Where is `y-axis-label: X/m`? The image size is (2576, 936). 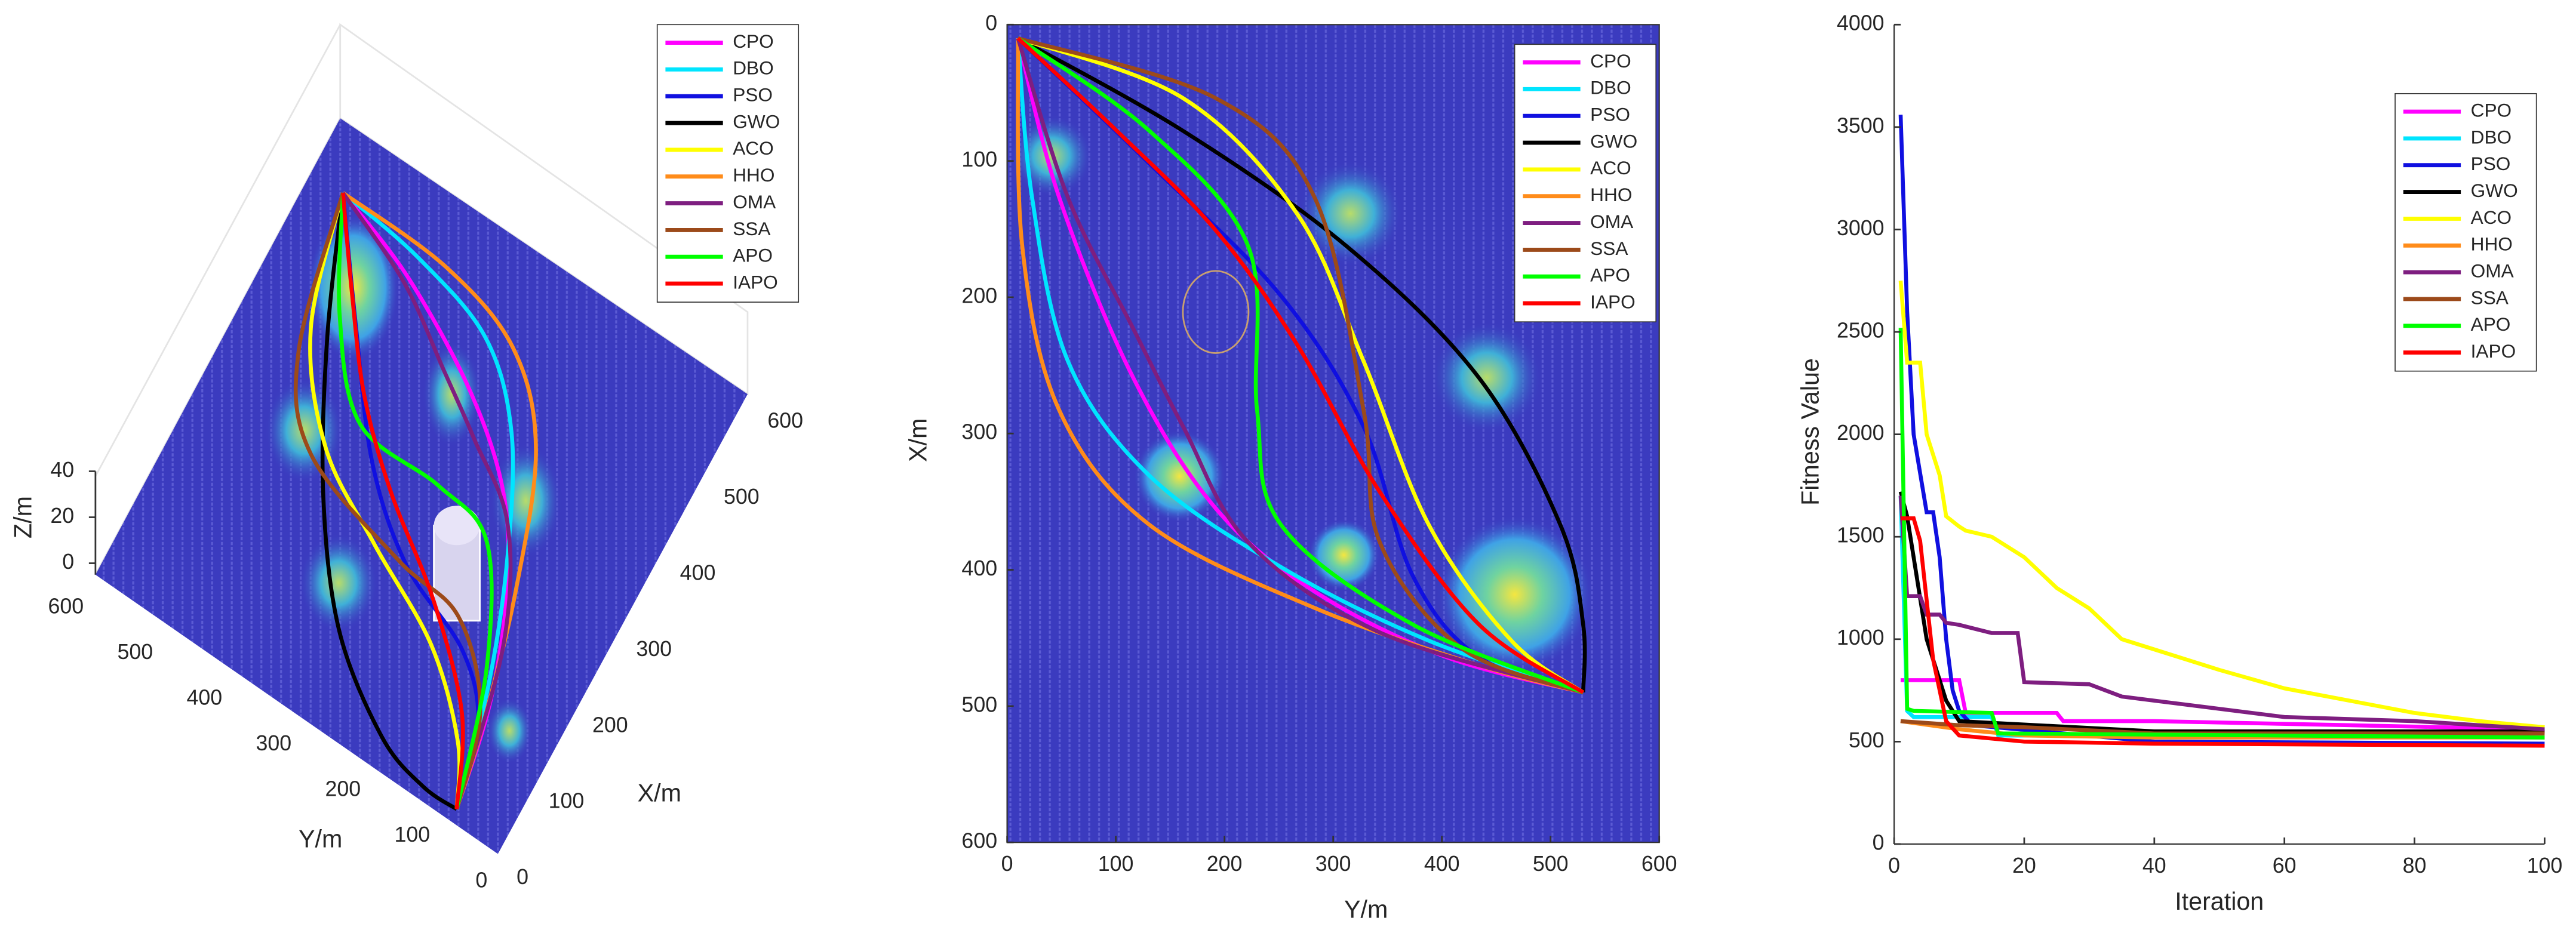
y-axis-label: X/m is located at coordinates (918, 440).